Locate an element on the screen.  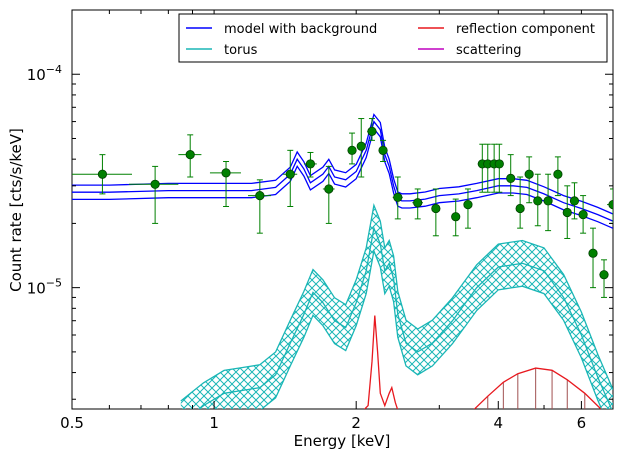
x-axis-label: Energy [keV] is located at coordinates (342, 441).